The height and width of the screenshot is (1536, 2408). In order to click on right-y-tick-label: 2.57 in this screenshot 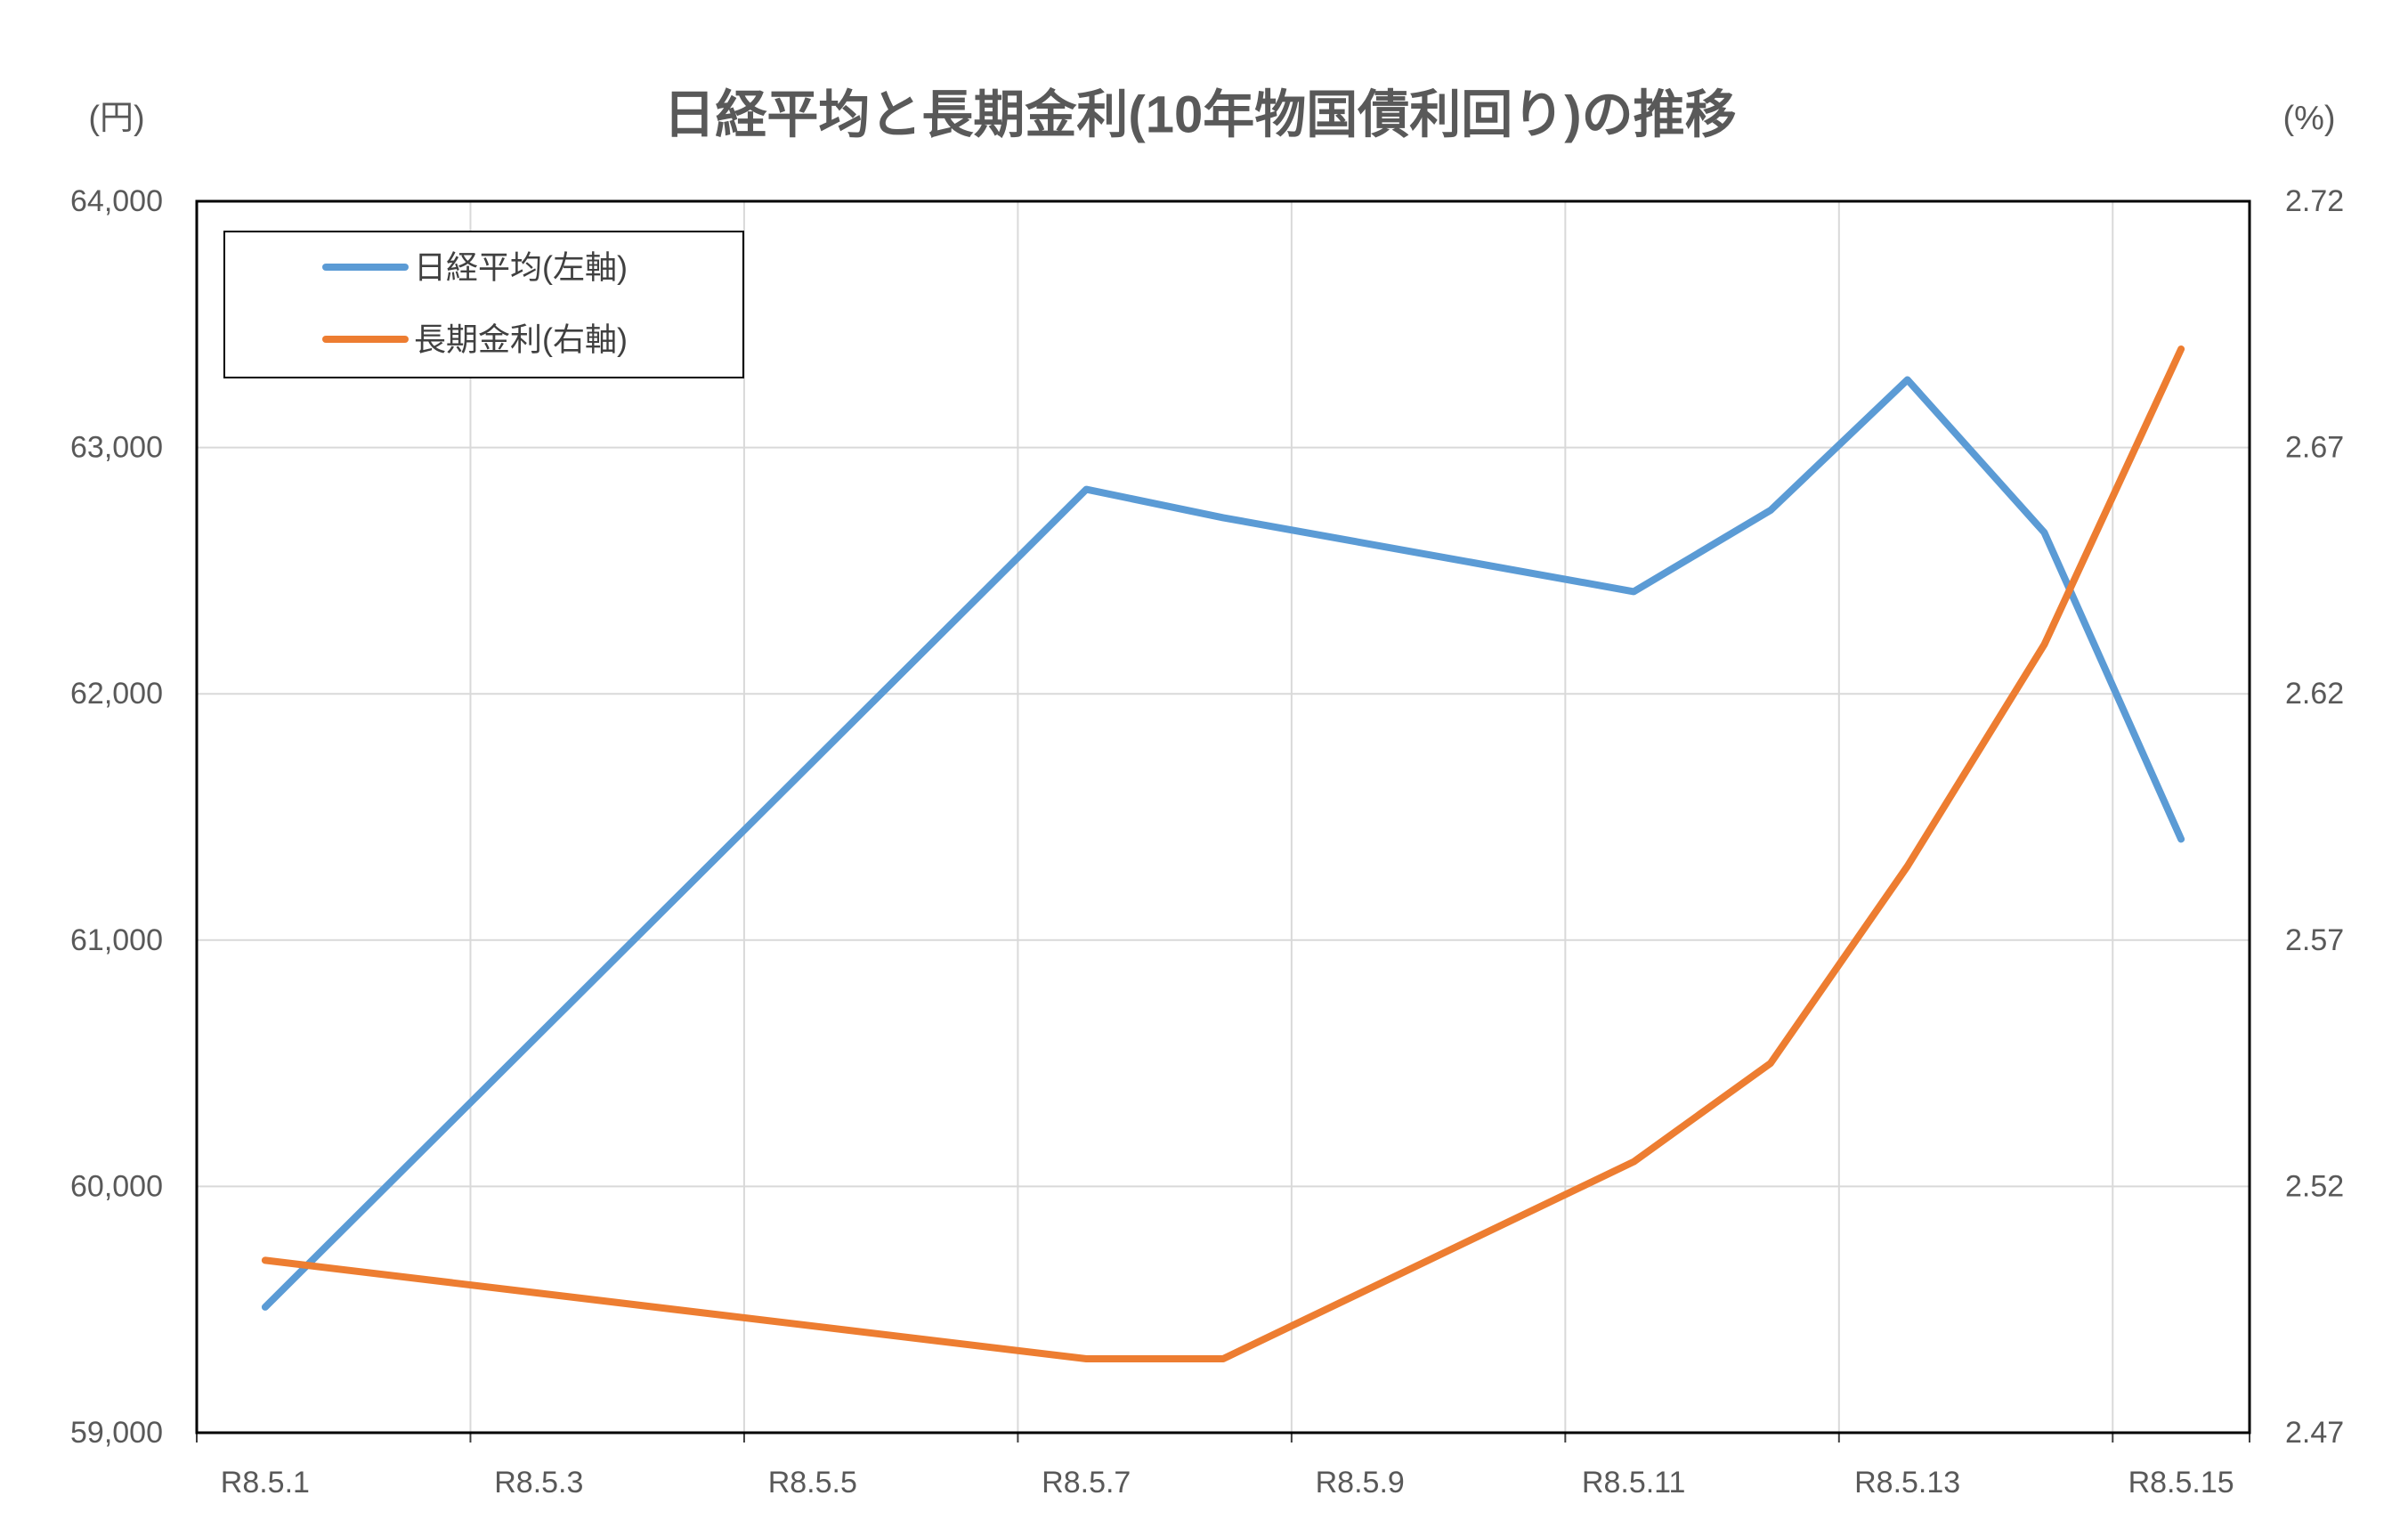, I will do `click(2314, 940)`.